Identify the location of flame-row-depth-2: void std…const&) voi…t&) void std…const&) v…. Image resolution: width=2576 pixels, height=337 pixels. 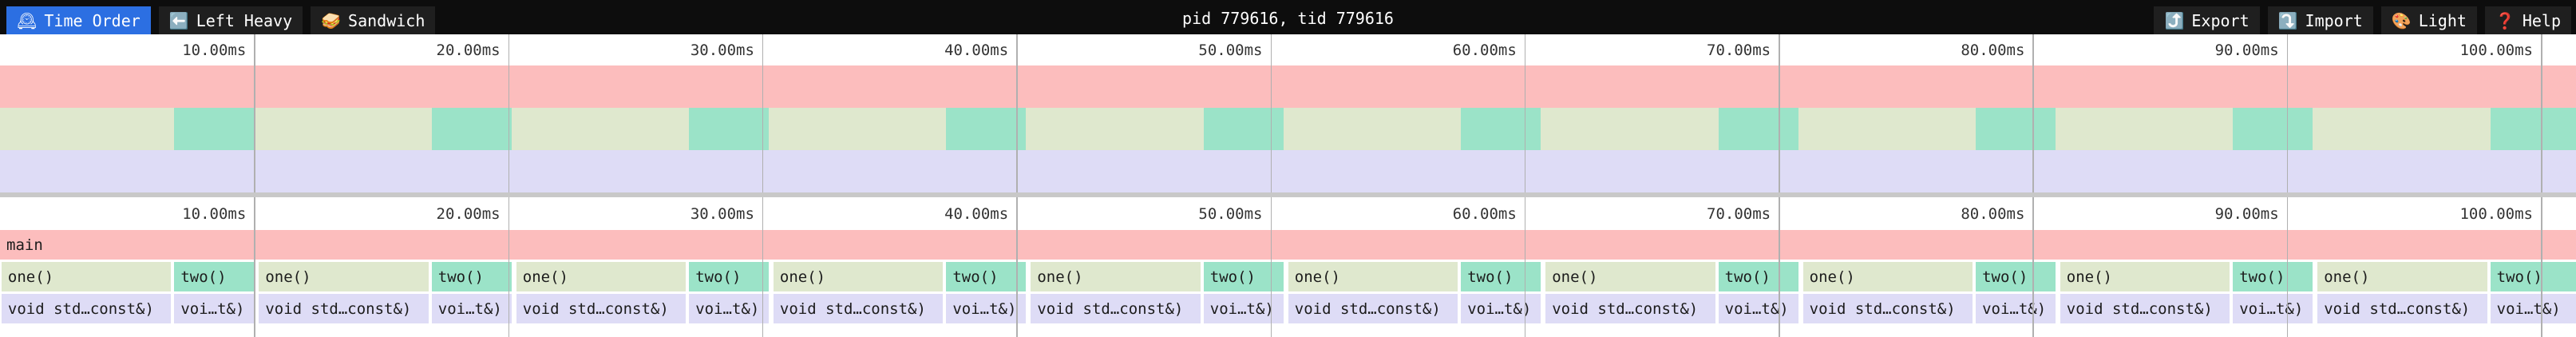
(1288, 308).